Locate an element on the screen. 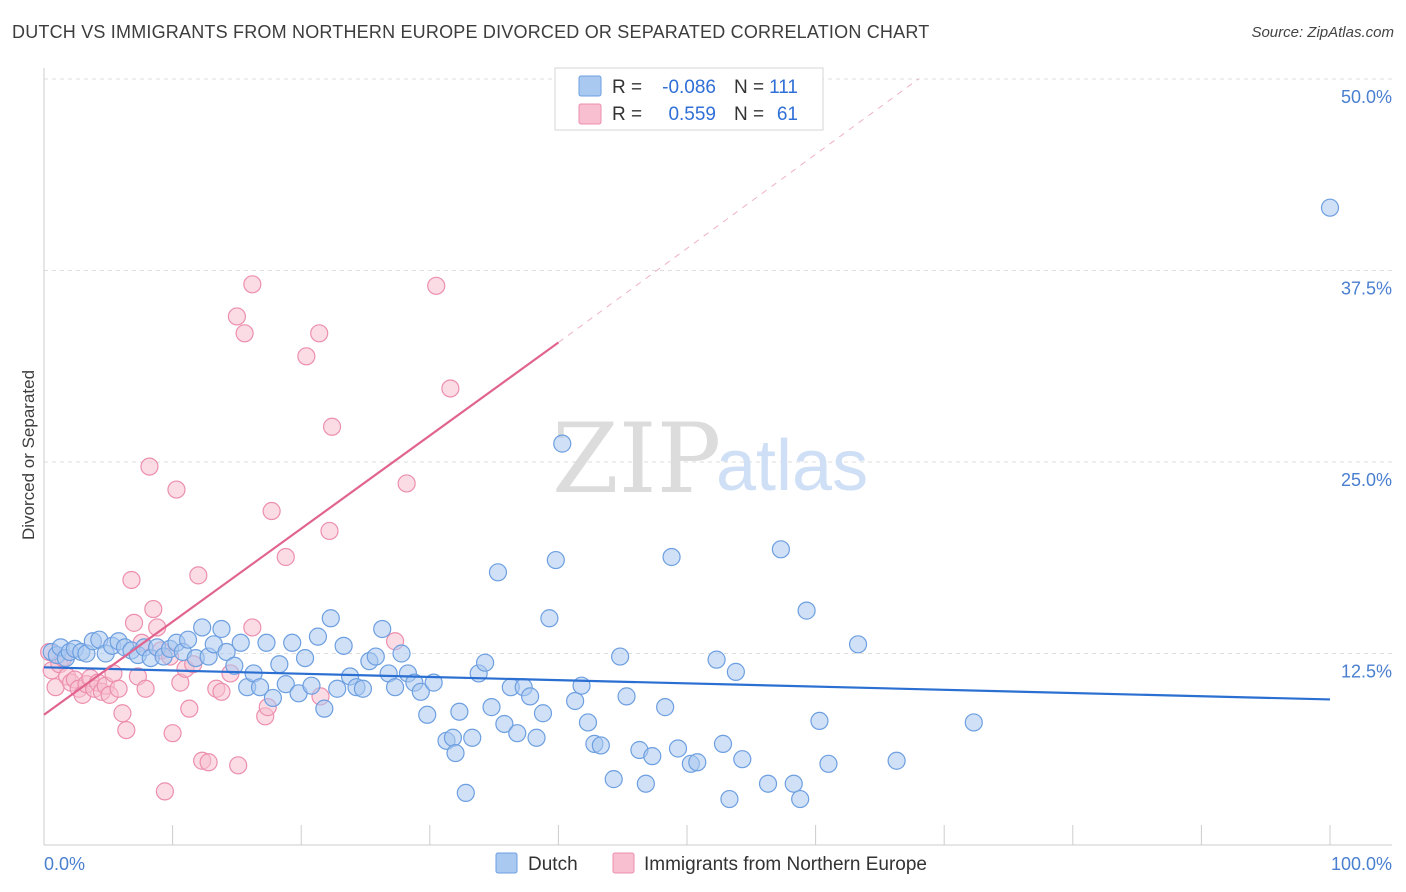  y-tick-label: 25.0% is located at coordinates (1366, 480).